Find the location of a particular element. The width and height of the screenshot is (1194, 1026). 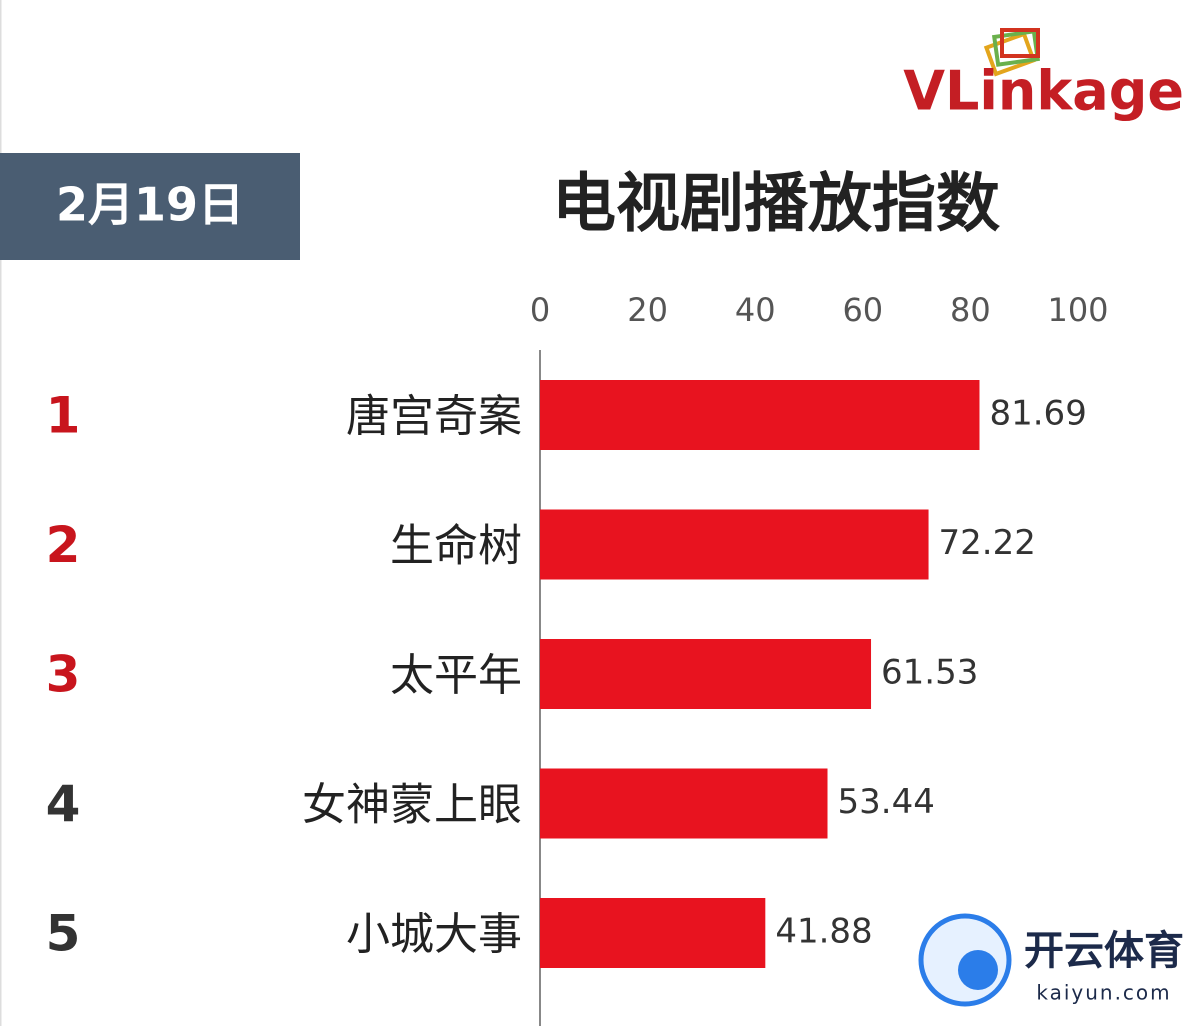

rank: 2 is located at coordinates (63, 545).